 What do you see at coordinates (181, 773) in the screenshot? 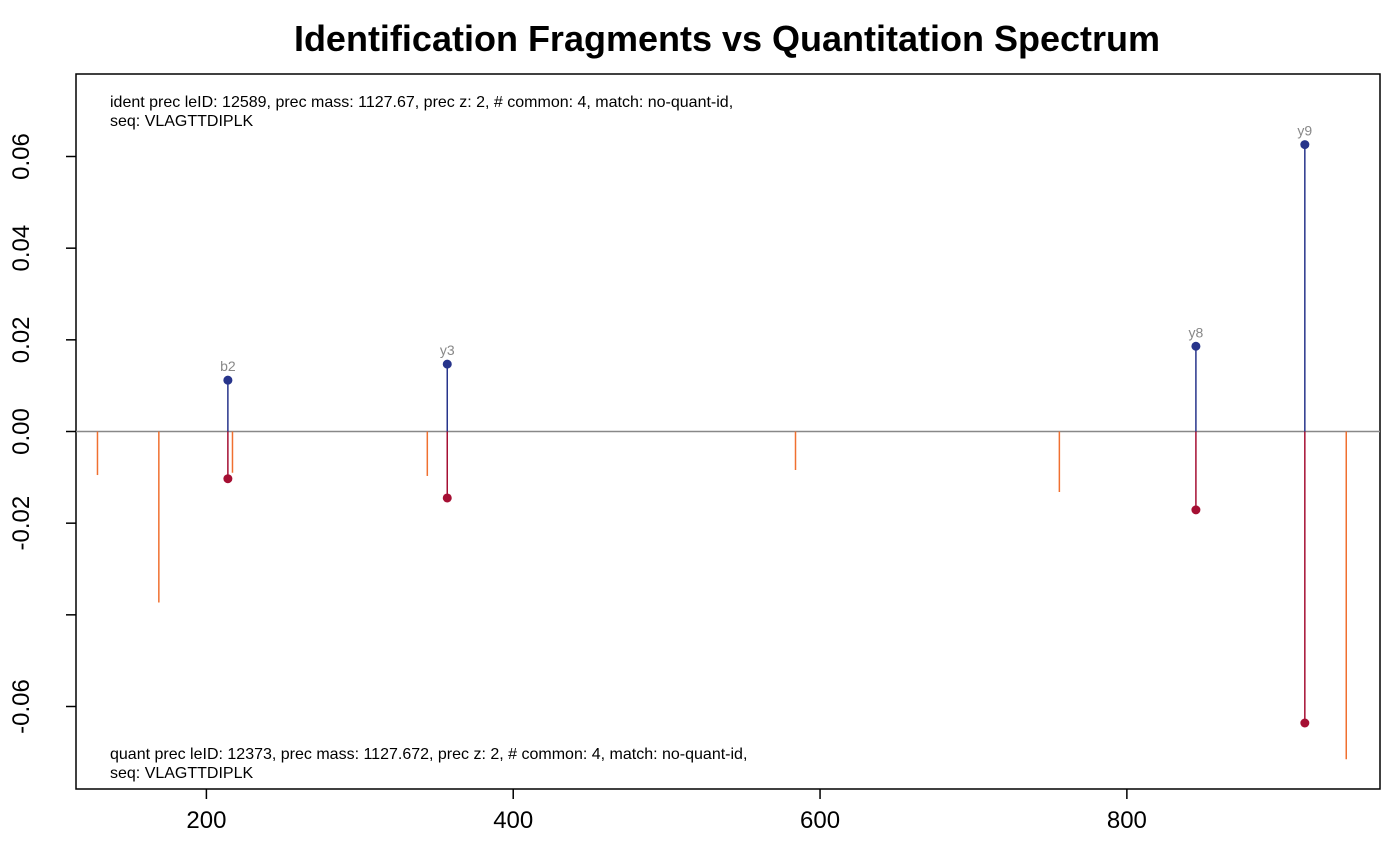
I see `annotation-bottom-line: seq: VLAGTTDIPLK` at bounding box center [181, 773].